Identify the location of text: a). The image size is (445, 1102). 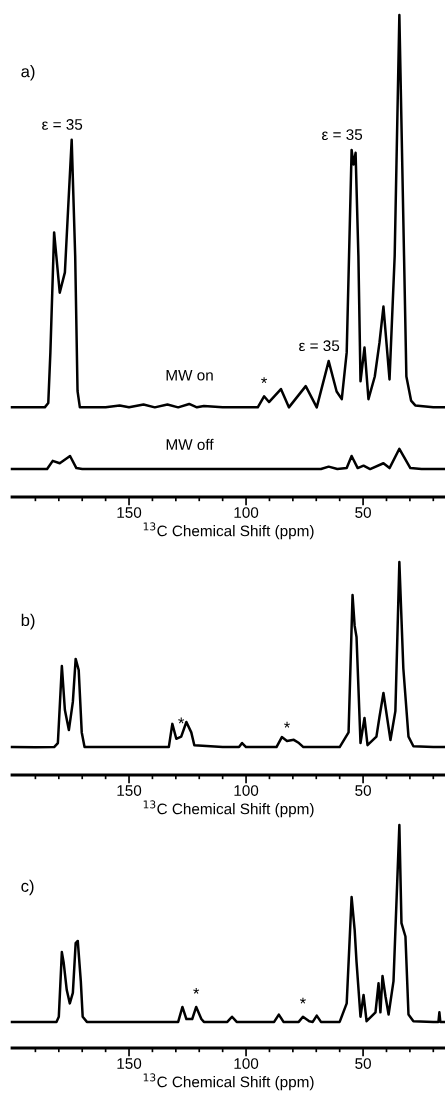
(28, 73).